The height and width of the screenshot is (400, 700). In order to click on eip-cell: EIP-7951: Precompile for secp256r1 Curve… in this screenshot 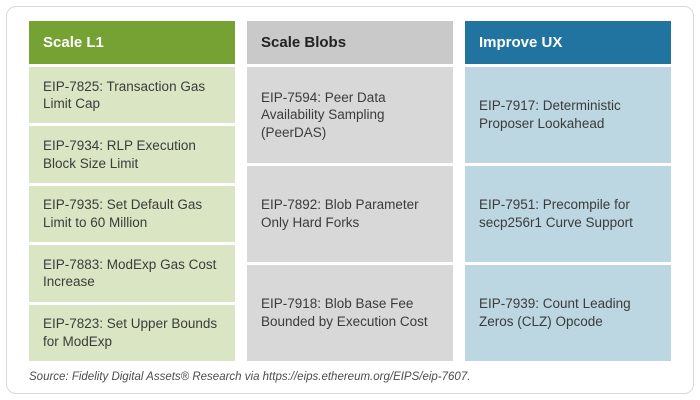, I will do `click(568, 214)`.